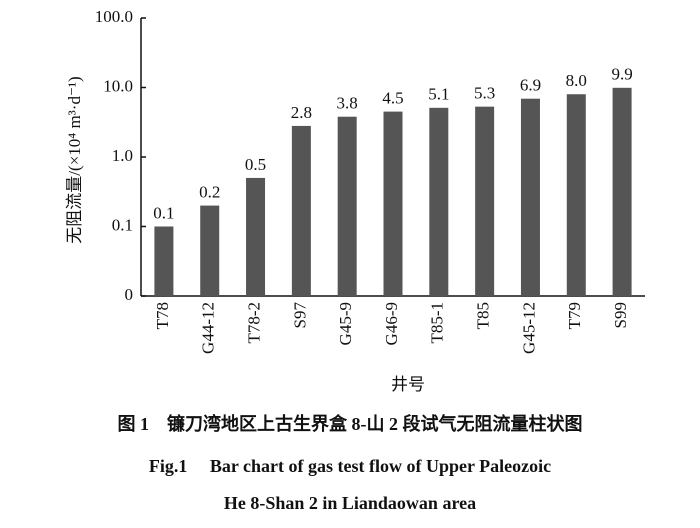  Describe the element at coordinates (209, 191) in the screenshot. I see `value-label: 0.2` at that location.